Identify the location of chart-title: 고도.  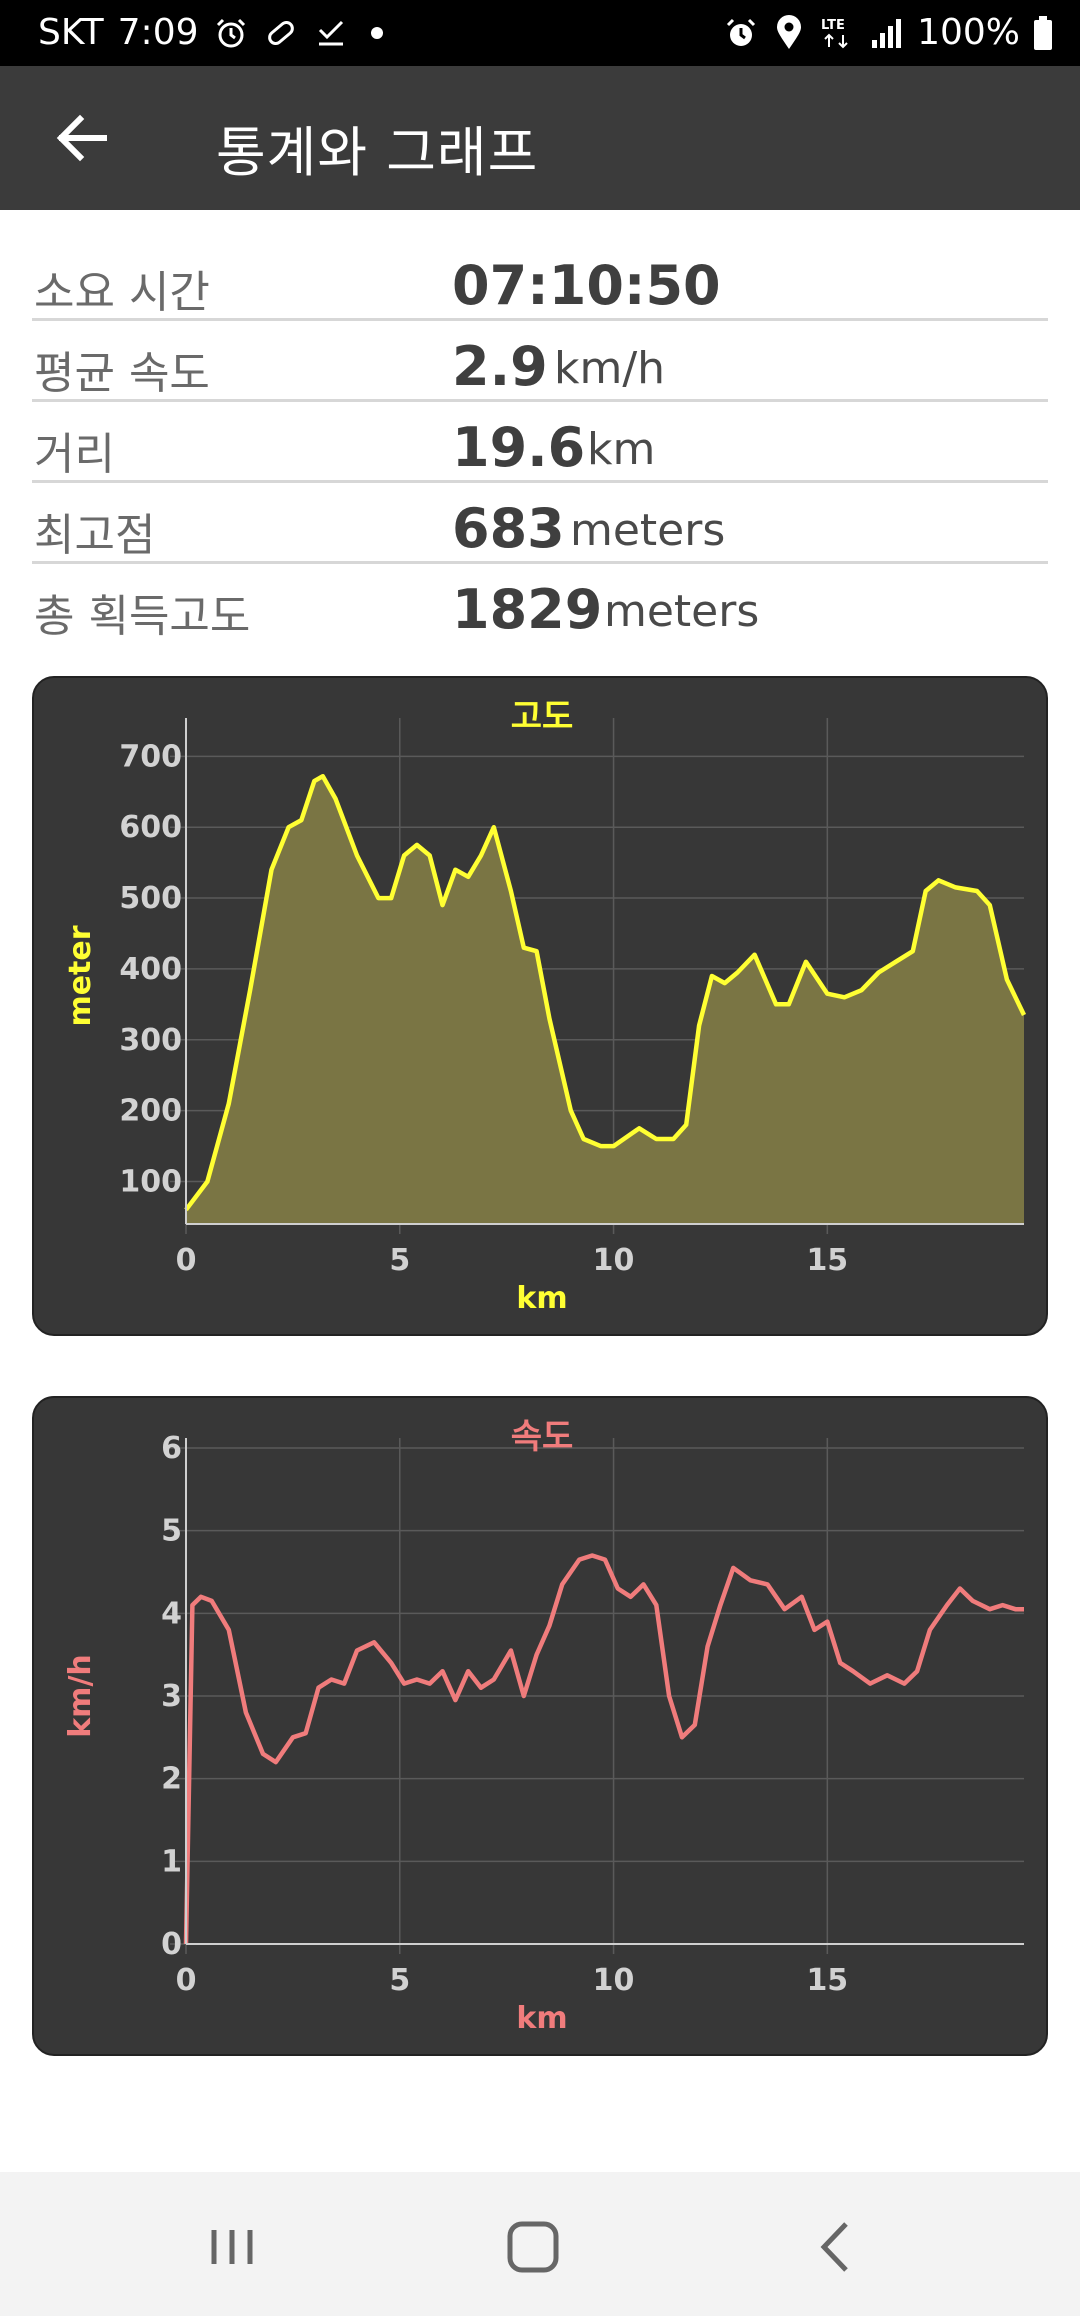
(542, 717).